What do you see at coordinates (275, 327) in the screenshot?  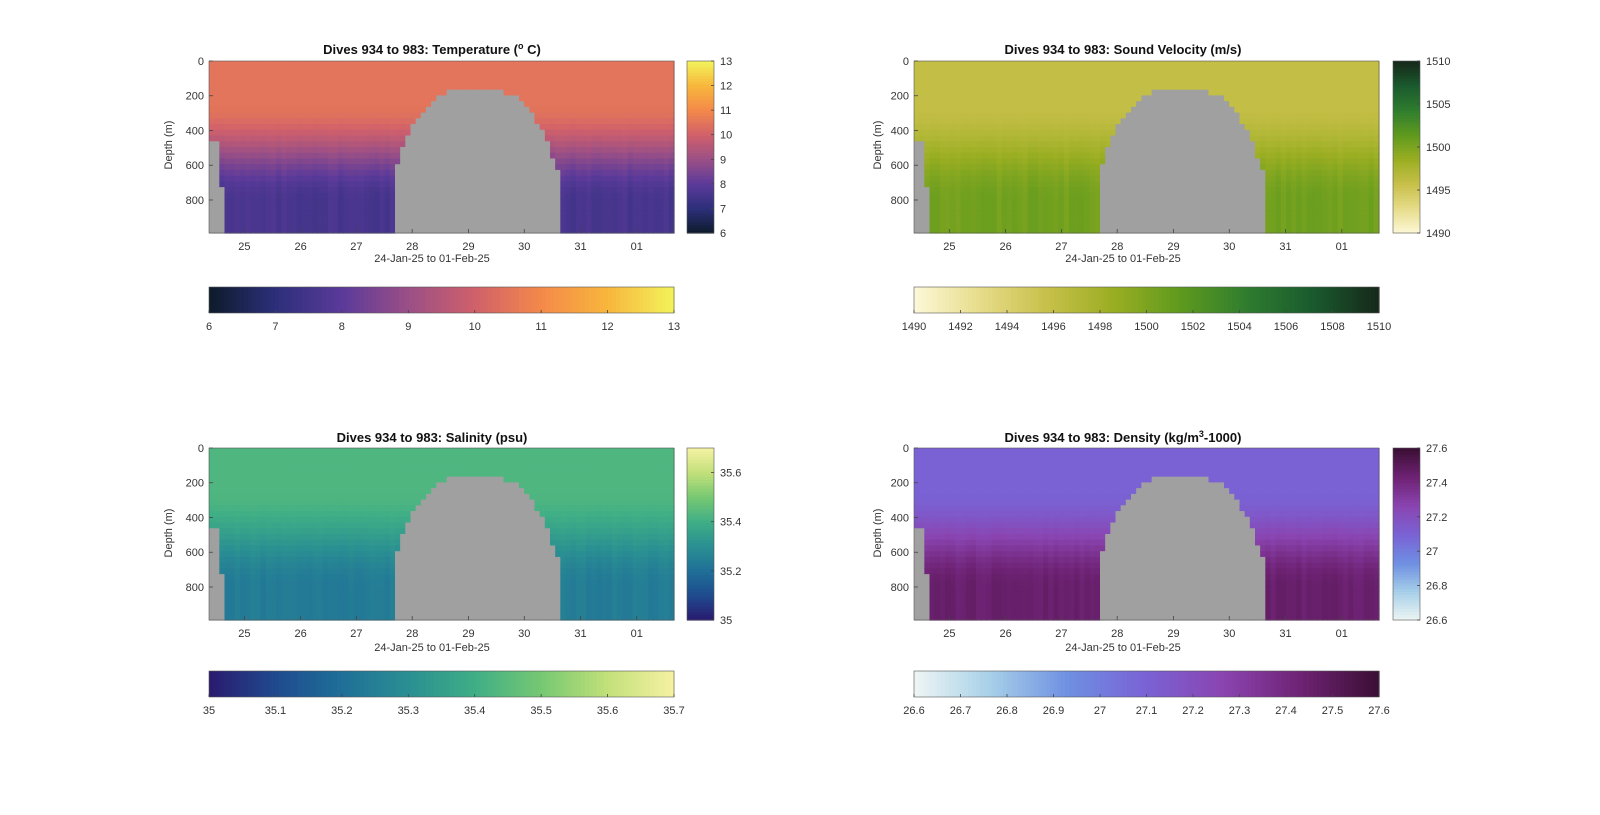 I see `colorbar-tick-label: 7` at bounding box center [275, 327].